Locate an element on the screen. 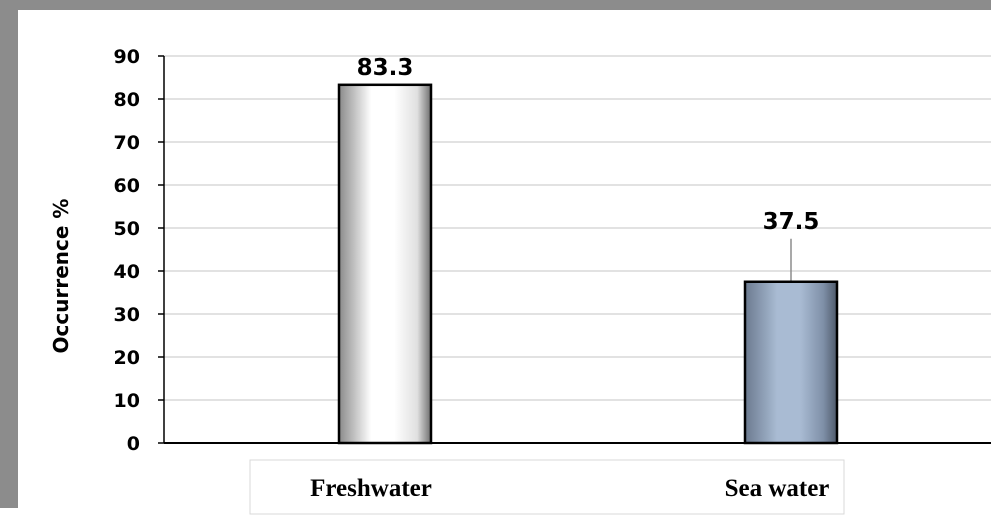 The image size is (991, 518). category-axis-box is located at coordinates (547, 487).